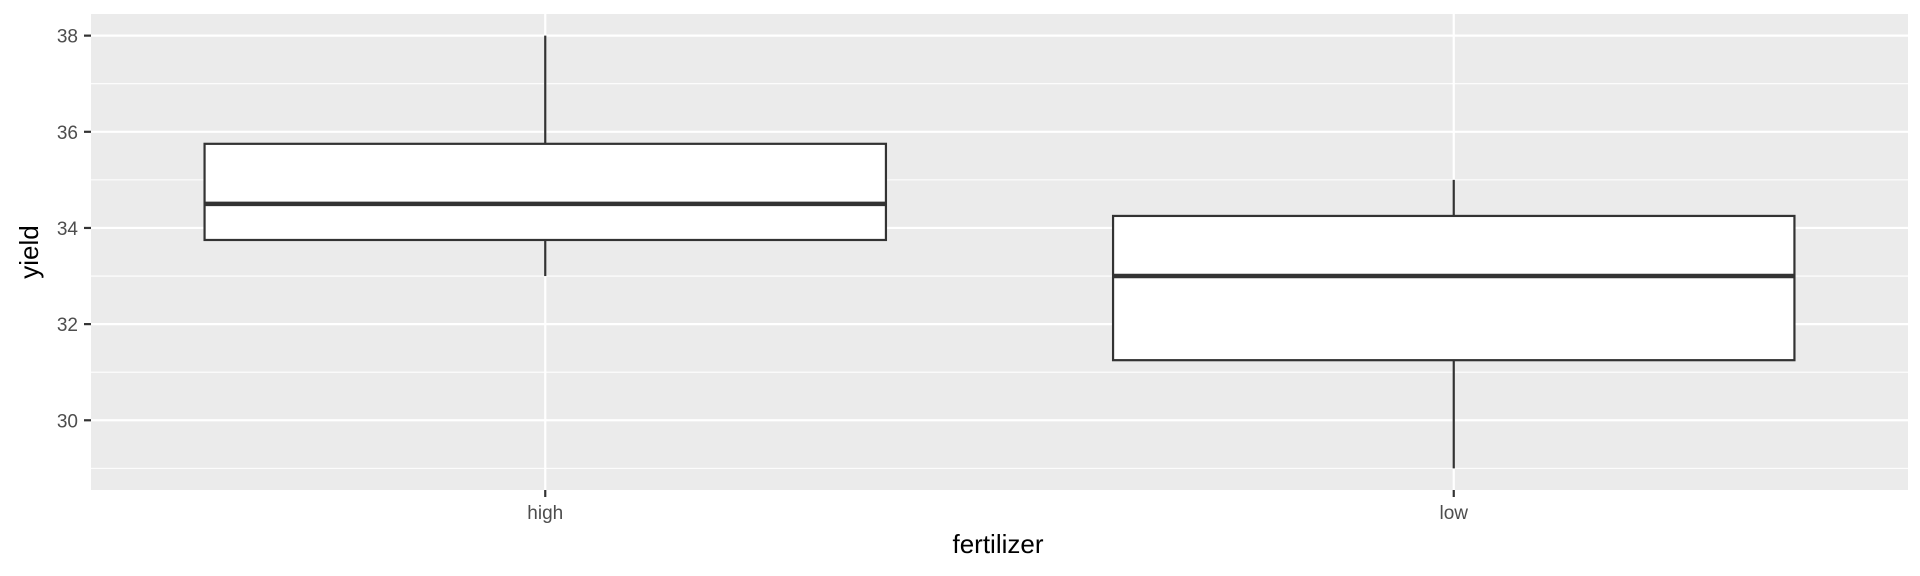 The image size is (1920, 576). What do you see at coordinates (68, 229) in the screenshot?
I see `y-tick-label: 34` at bounding box center [68, 229].